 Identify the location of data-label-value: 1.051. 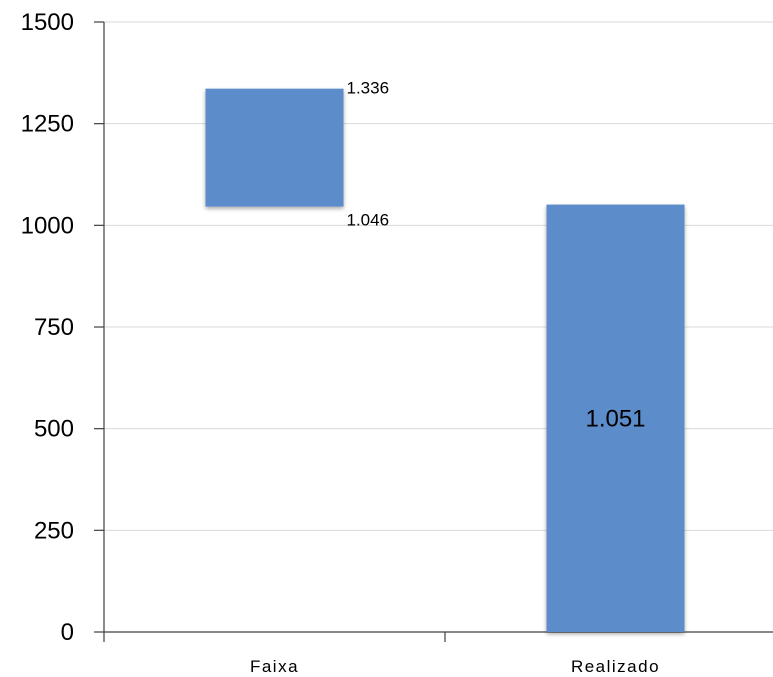
(615, 418).